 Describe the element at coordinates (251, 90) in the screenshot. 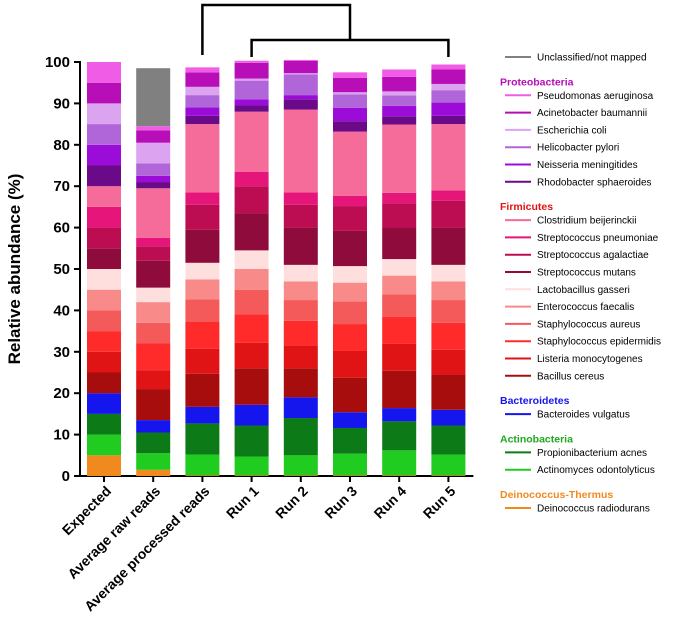

I see `bar-segment-run-1-helicobacter-pylori` at that location.